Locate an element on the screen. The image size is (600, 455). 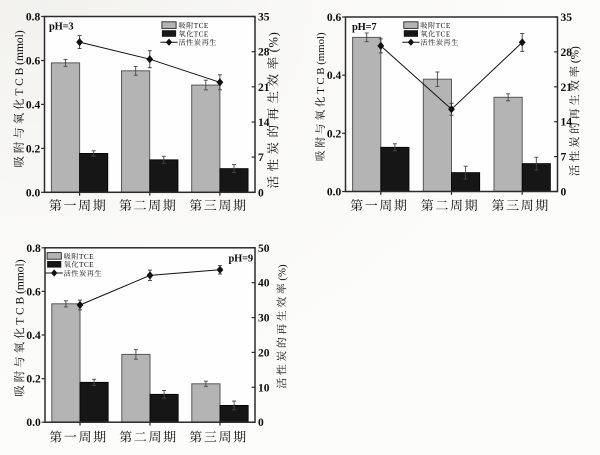
svg-text: pH=7 is located at coordinates (364, 27).